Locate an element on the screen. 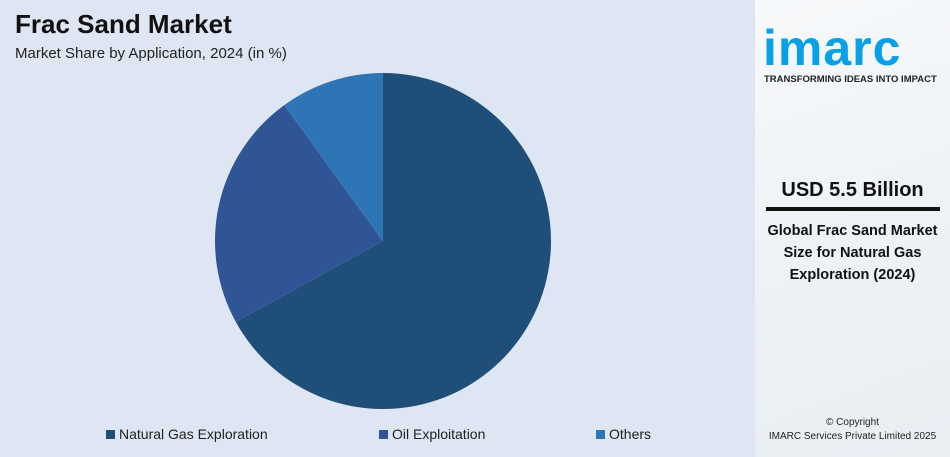  copyright-owner: IMARC Services Private Limited 2025 is located at coordinates (852, 436).